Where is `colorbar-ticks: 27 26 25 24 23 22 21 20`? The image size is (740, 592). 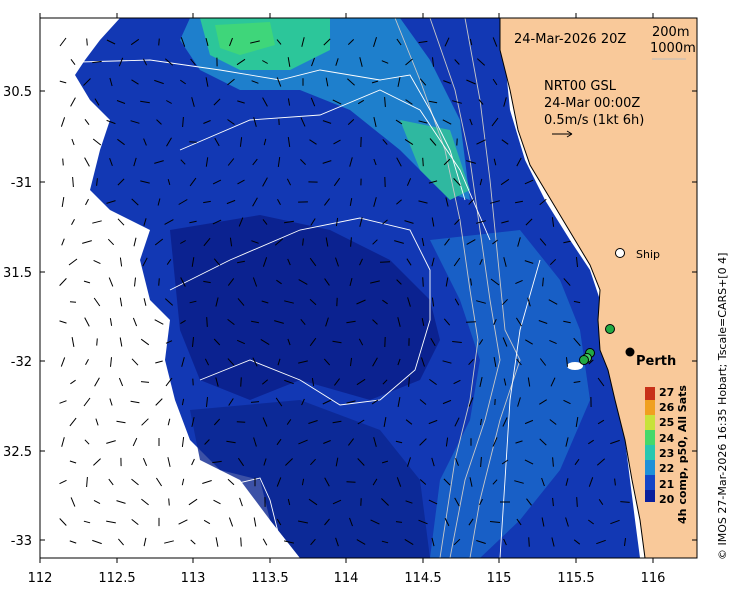 colorbar-ticks: 27 26 25 24 23 22 21 20 is located at coordinates (667, 446).